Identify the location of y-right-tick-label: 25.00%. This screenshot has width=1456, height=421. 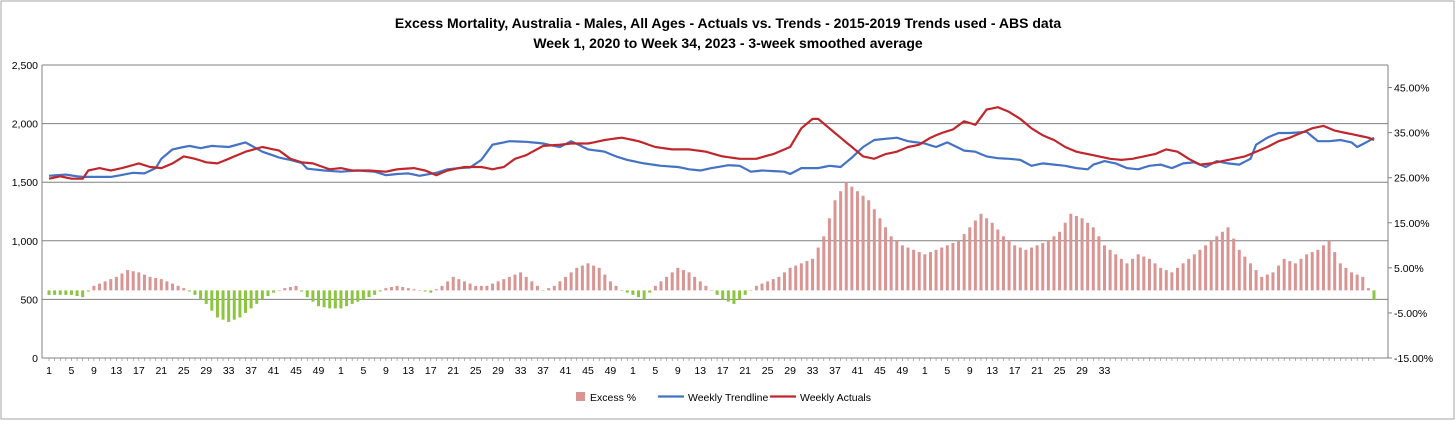
(1412, 179).